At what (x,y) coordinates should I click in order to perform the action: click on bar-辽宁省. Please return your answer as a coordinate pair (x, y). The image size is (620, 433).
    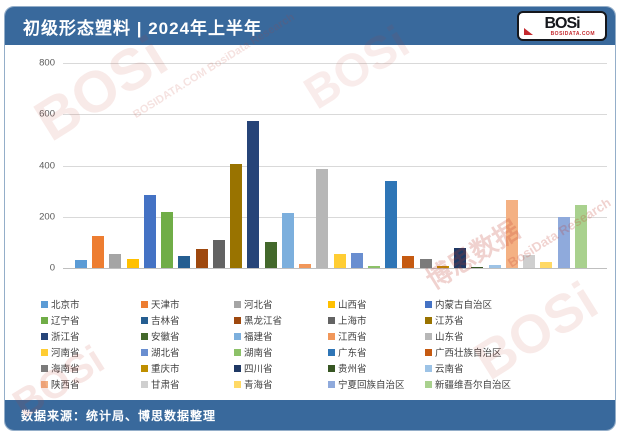
    Looking at the image, I should click on (167, 239).